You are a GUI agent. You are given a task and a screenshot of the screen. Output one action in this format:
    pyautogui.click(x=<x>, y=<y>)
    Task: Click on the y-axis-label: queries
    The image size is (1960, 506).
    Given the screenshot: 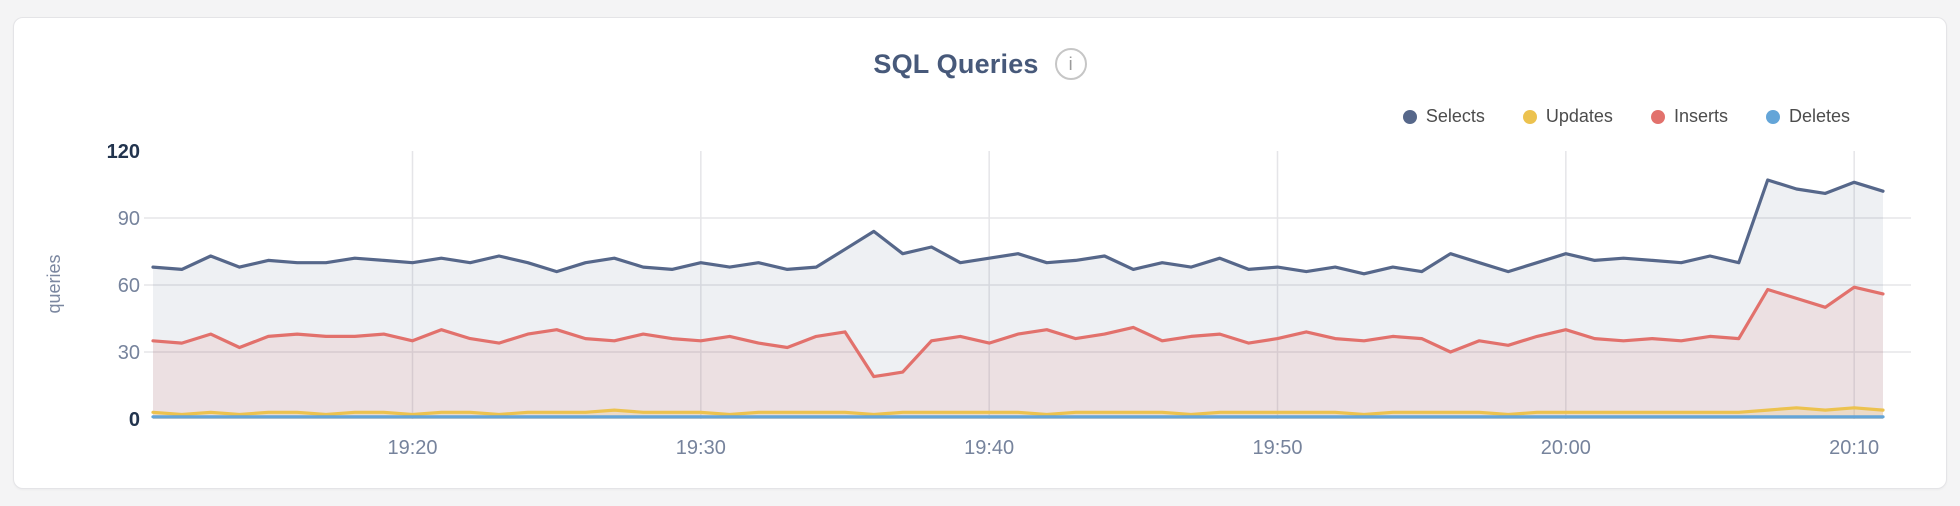 What is the action you would take?
    pyautogui.click(x=54, y=283)
    